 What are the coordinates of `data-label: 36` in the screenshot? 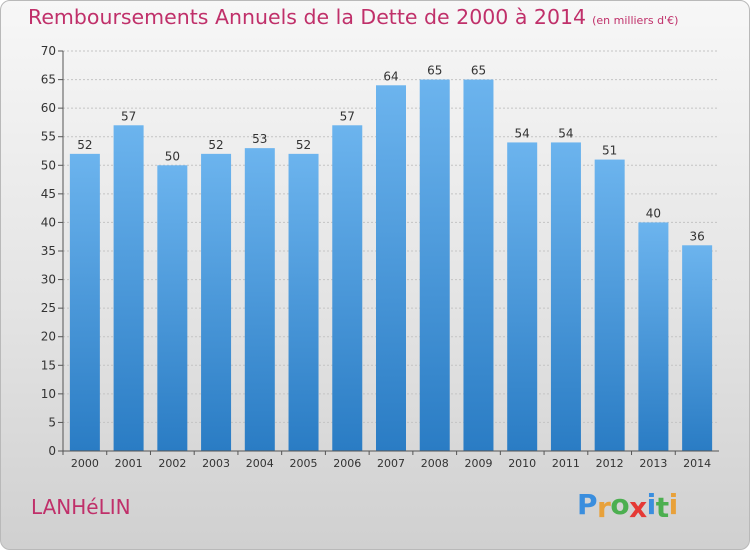 It's located at (696, 236).